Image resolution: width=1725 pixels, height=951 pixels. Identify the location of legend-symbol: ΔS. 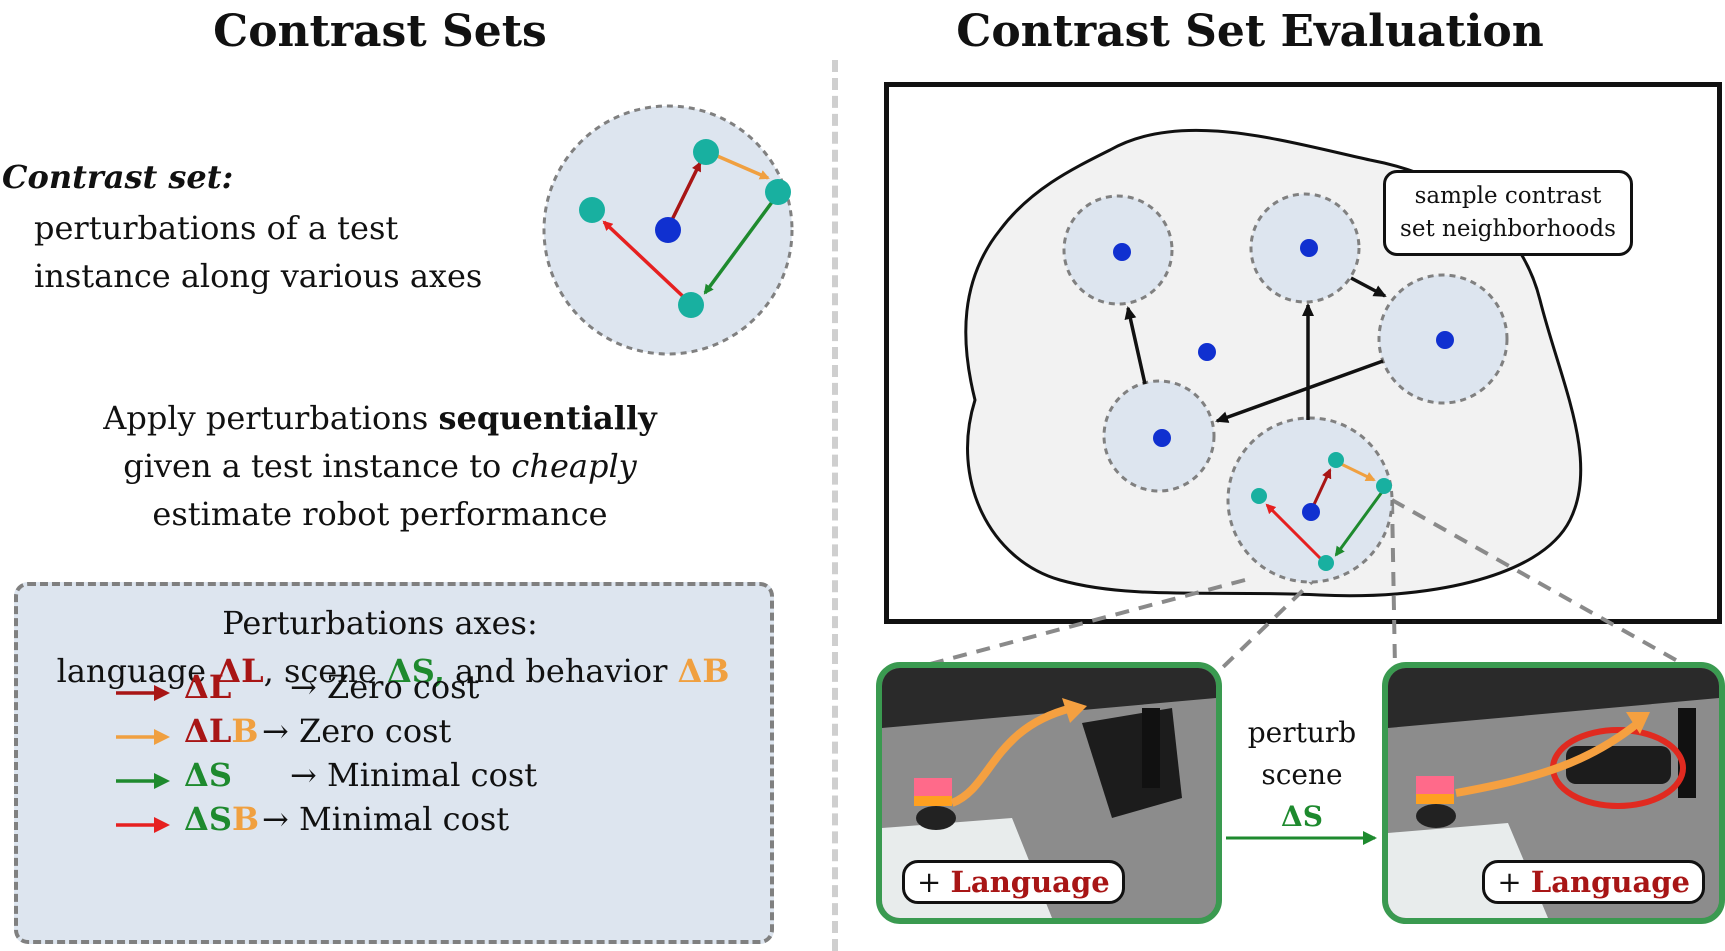
(208, 775).